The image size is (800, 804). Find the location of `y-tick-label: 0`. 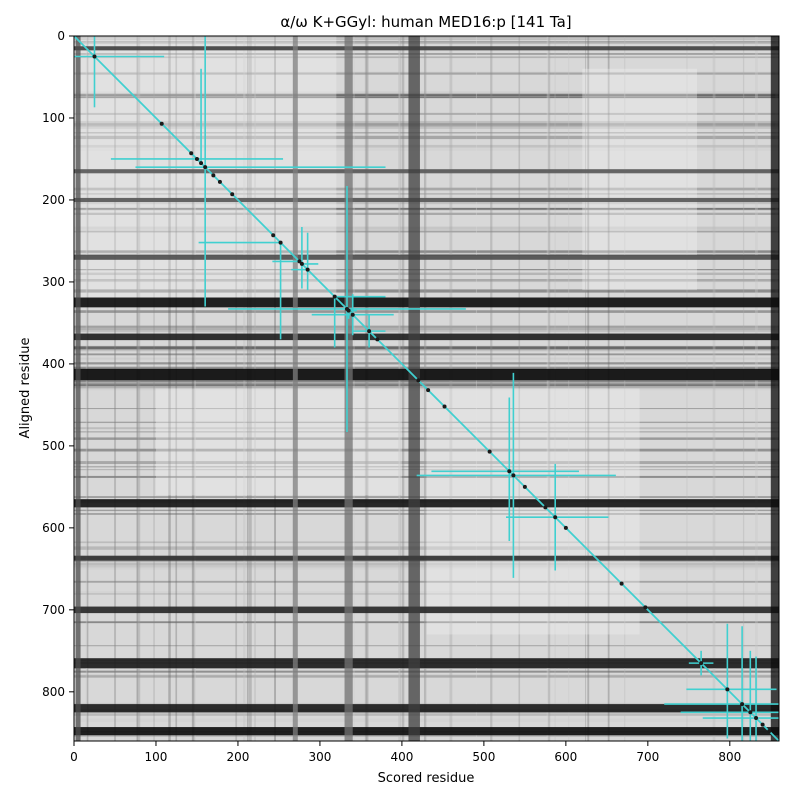

y-tick-label: 0 is located at coordinates (61, 36).